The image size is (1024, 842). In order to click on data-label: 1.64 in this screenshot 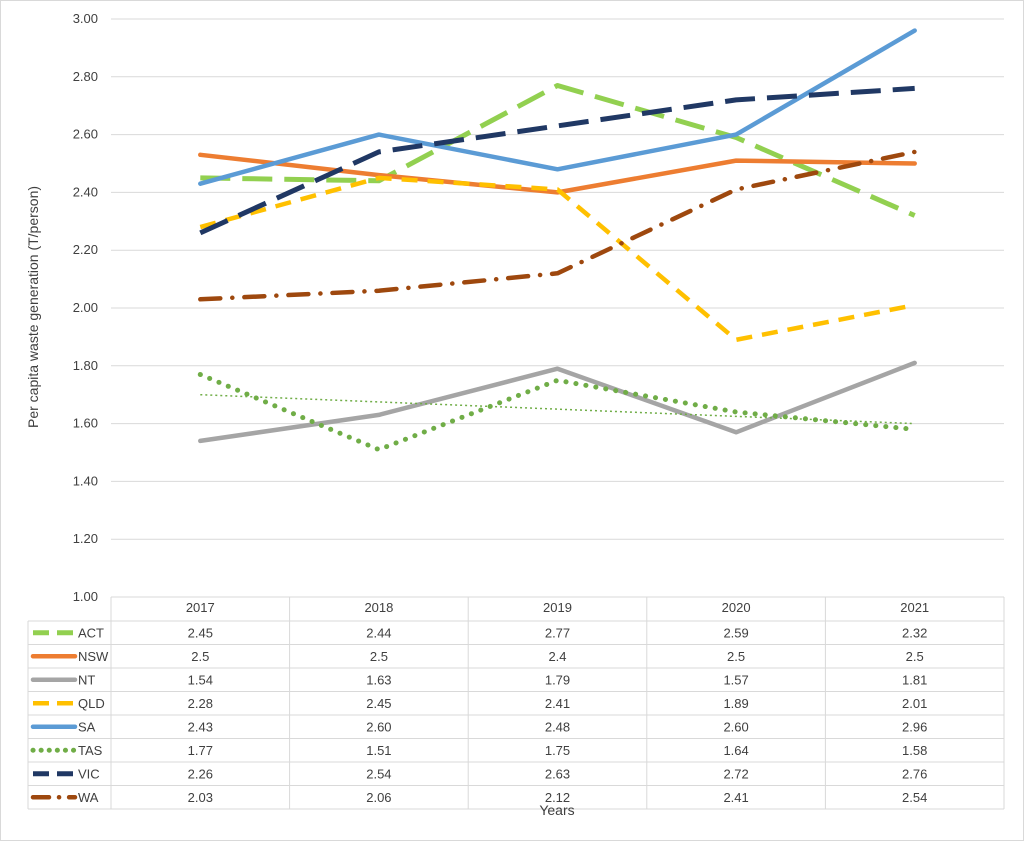, I will do `click(735, 750)`.